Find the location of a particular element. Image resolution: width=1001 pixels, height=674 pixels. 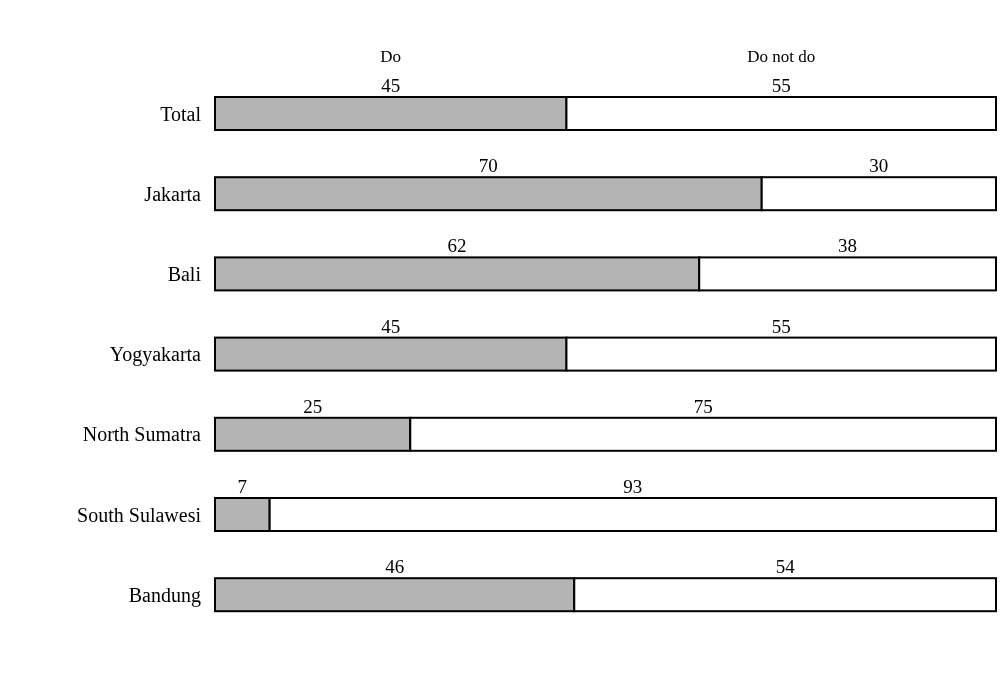

y-tick-label: North Sumatra is located at coordinates (142, 434).